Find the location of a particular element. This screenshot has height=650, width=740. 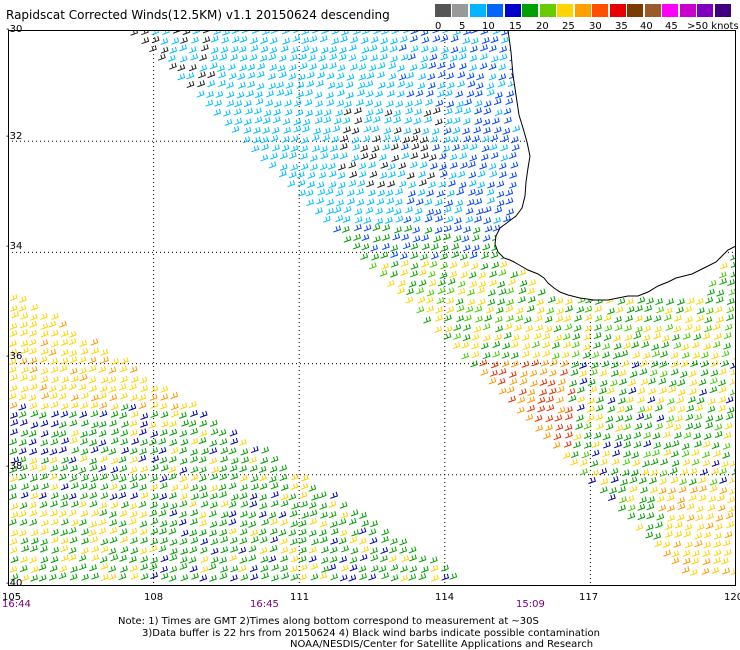

lat-label: -34 is located at coordinates (14, 246).